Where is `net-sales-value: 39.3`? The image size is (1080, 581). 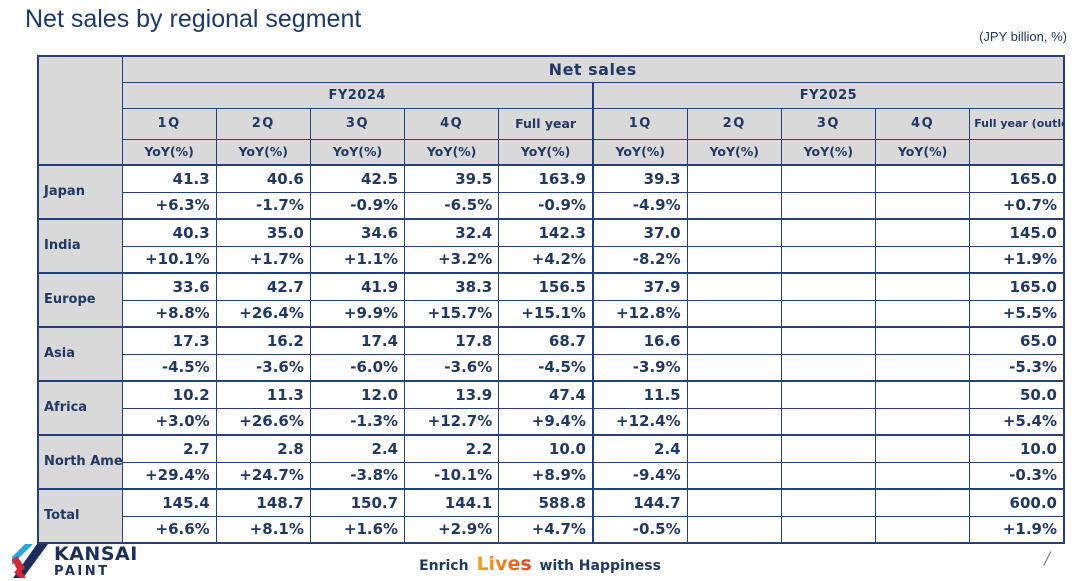
net-sales-value: 39.3 is located at coordinates (640, 178).